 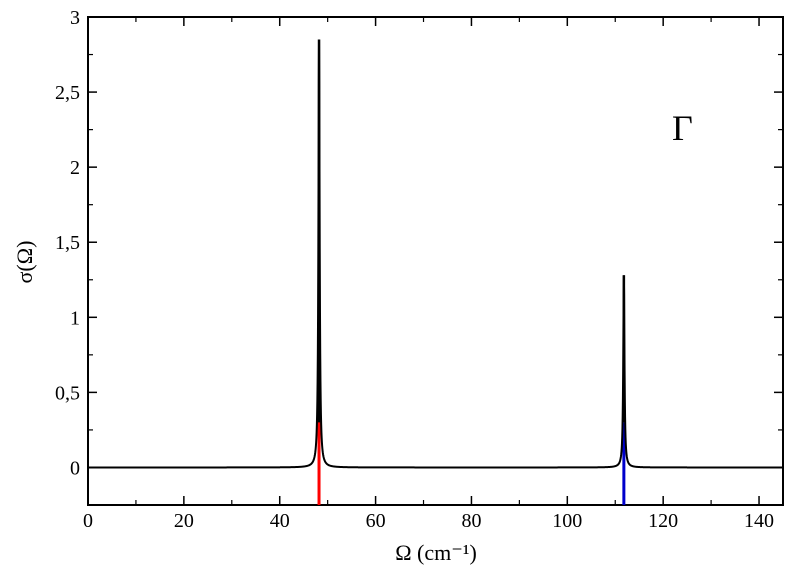 I want to click on x-tick-label: 40, so click(x=280, y=521).